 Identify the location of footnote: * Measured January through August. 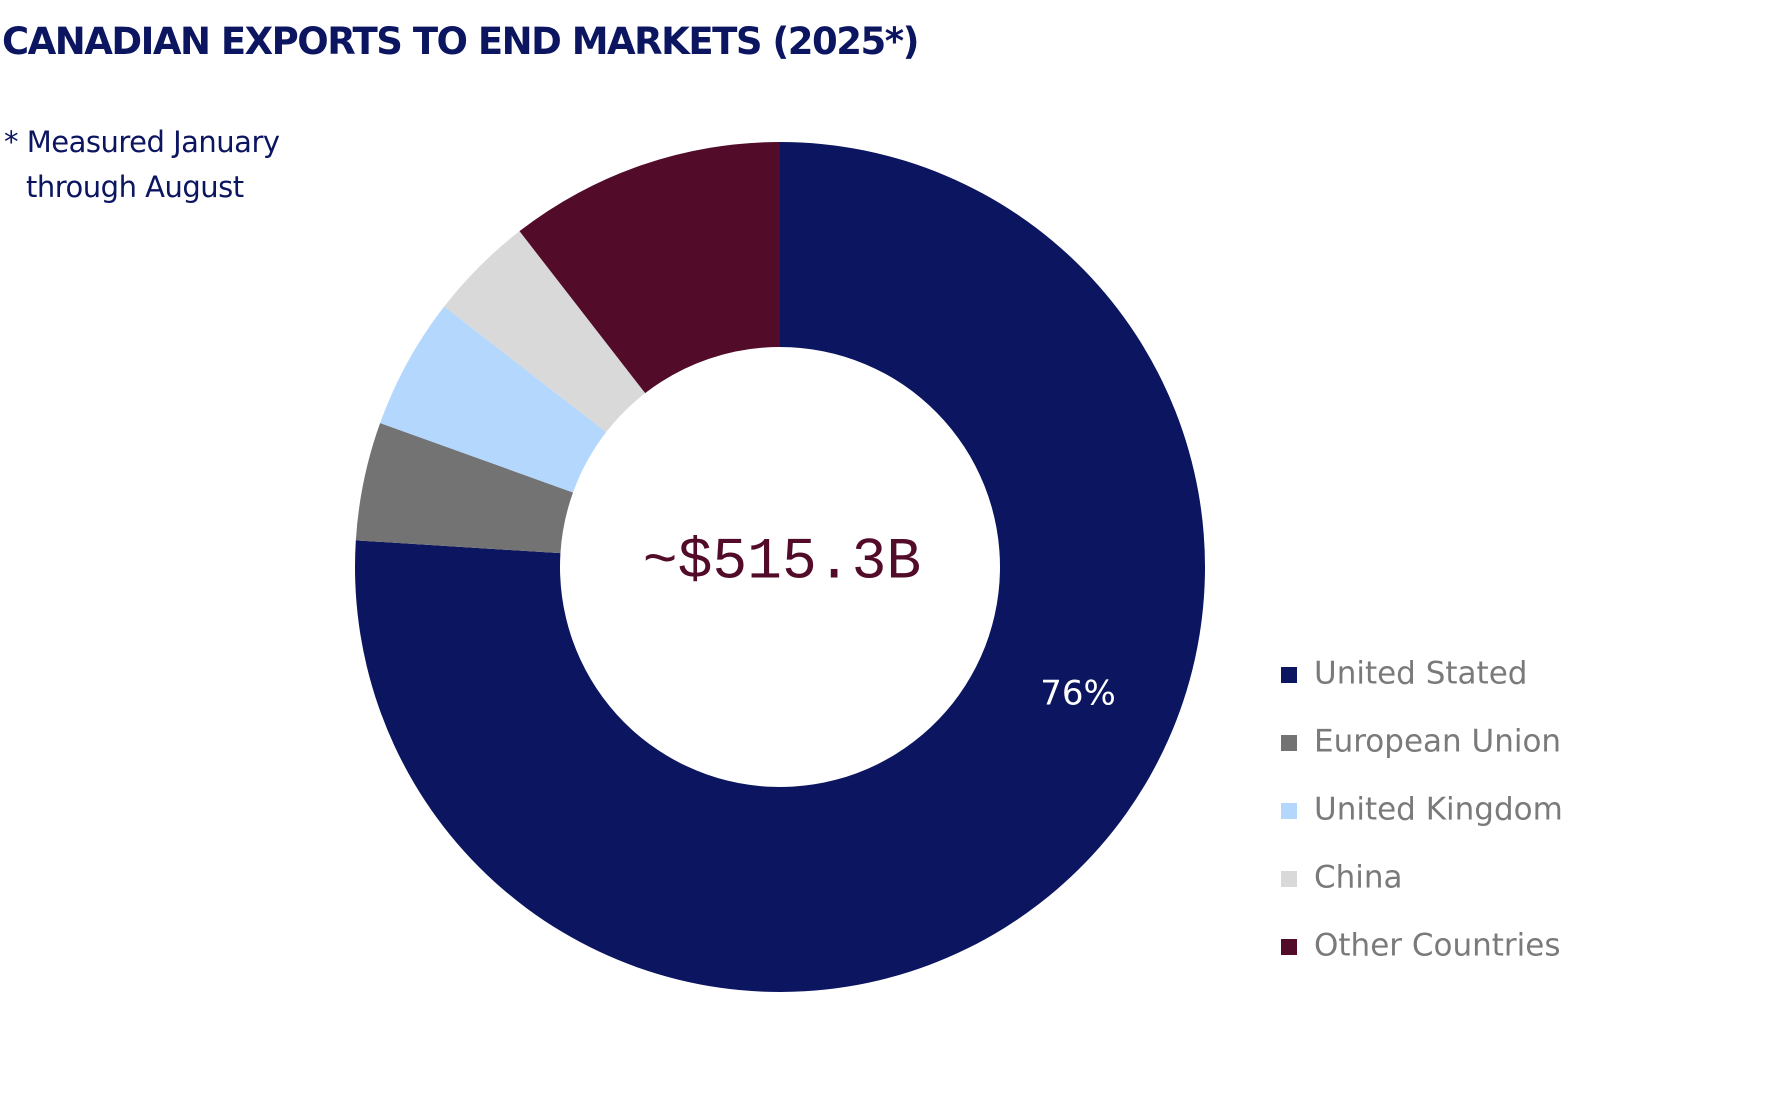
(142, 164).